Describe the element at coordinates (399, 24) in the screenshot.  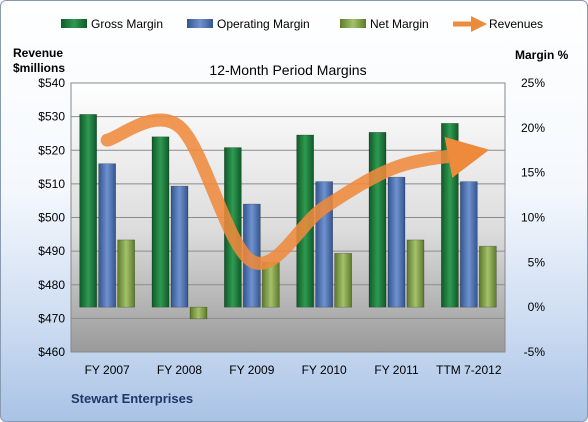
I see `legend-label: Net Margin` at that location.